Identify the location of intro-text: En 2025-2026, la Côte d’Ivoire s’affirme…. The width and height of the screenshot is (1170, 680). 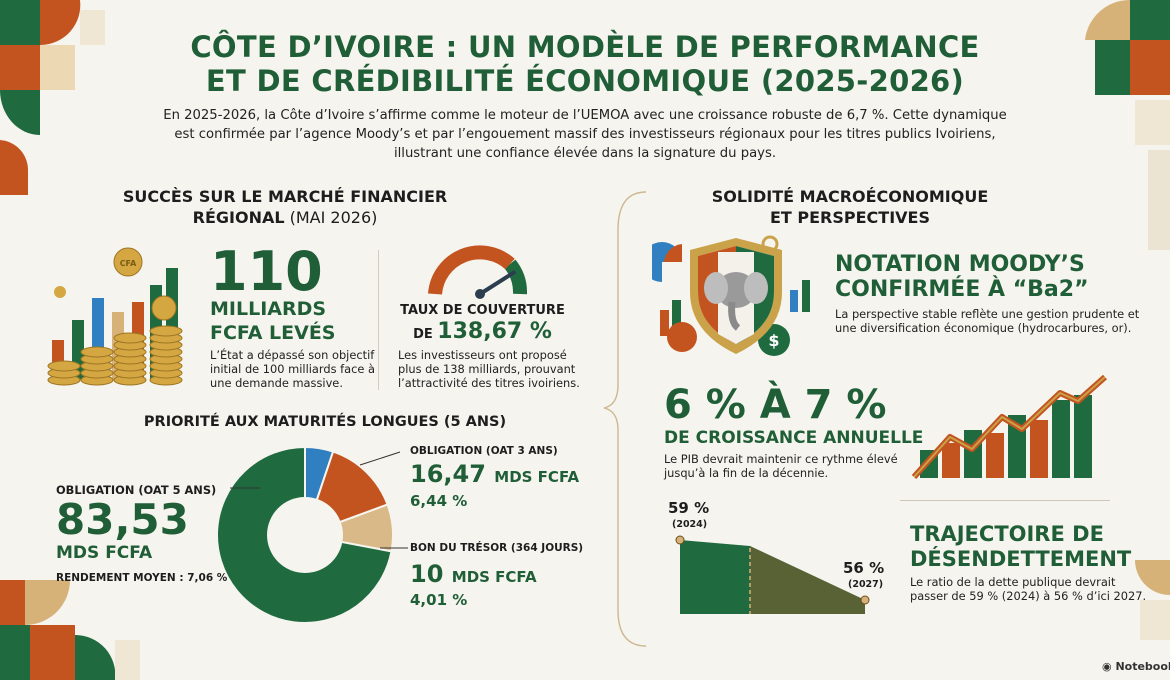
(585, 134).